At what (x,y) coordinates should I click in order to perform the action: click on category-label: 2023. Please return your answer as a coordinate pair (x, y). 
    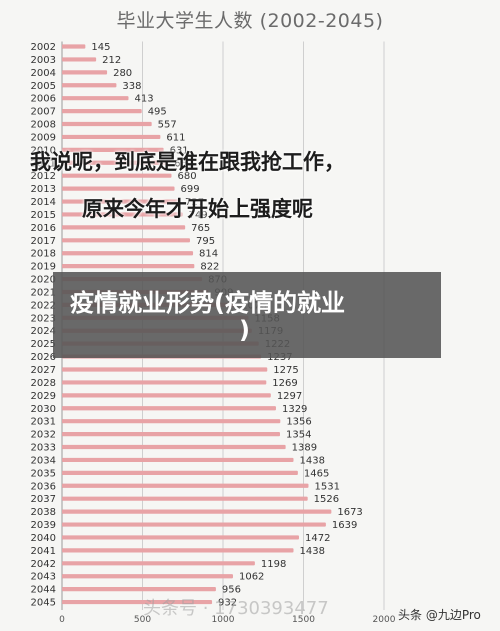
    Looking at the image, I should click on (43, 318).